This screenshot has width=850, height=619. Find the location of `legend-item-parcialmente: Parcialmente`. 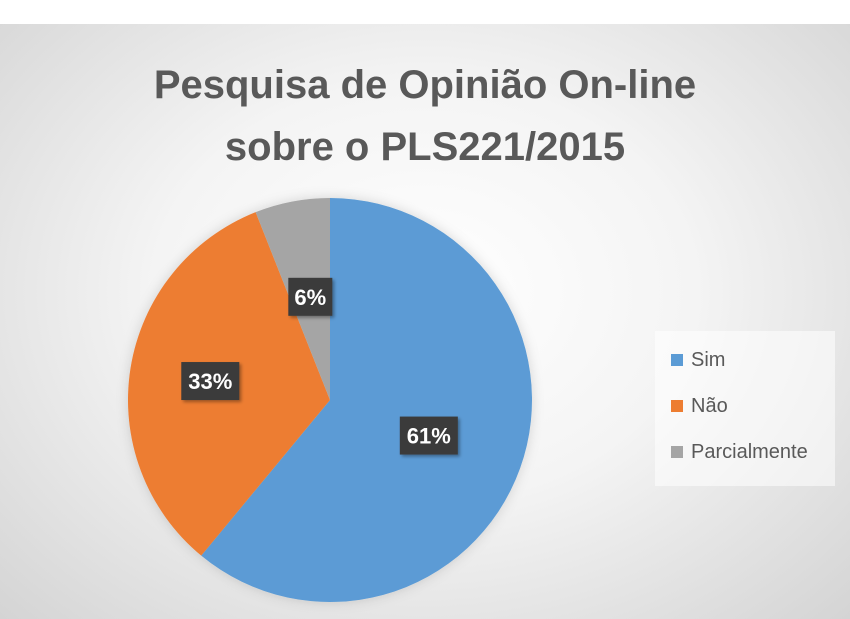

legend-item-parcialmente: Parcialmente is located at coordinates (739, 452).